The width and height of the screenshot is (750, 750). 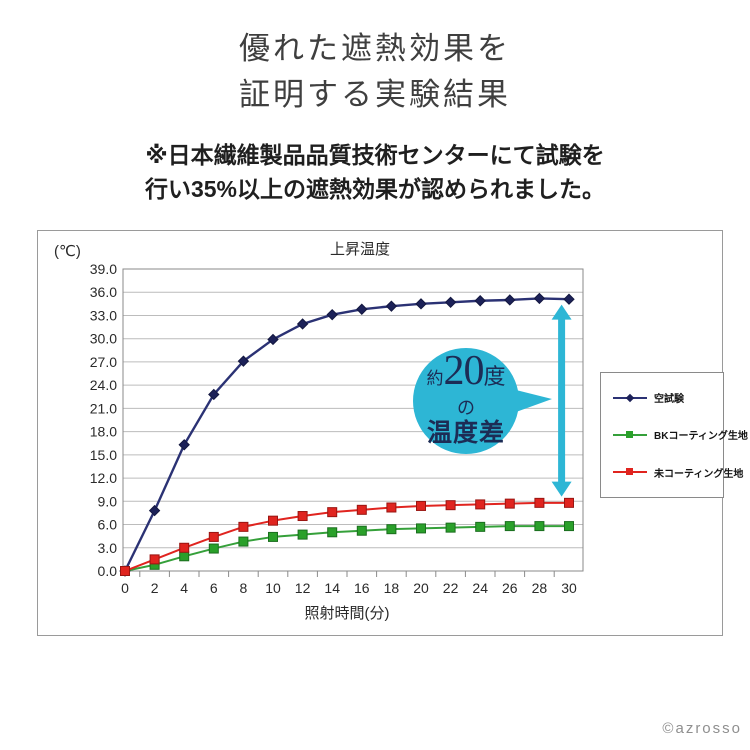 What do you see at coordinates (108, 571) in the screenshot?
I see `svg-text: 0.0` at bounding box center [108, 571].